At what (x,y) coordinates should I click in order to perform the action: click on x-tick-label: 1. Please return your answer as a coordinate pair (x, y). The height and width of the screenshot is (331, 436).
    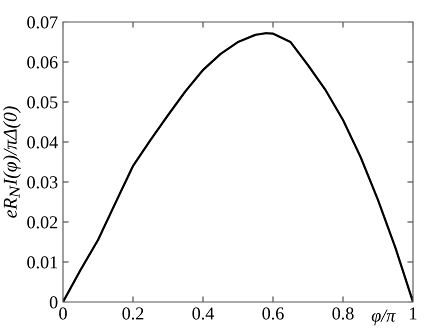
    Looking at the image, I should click on (413, 313).